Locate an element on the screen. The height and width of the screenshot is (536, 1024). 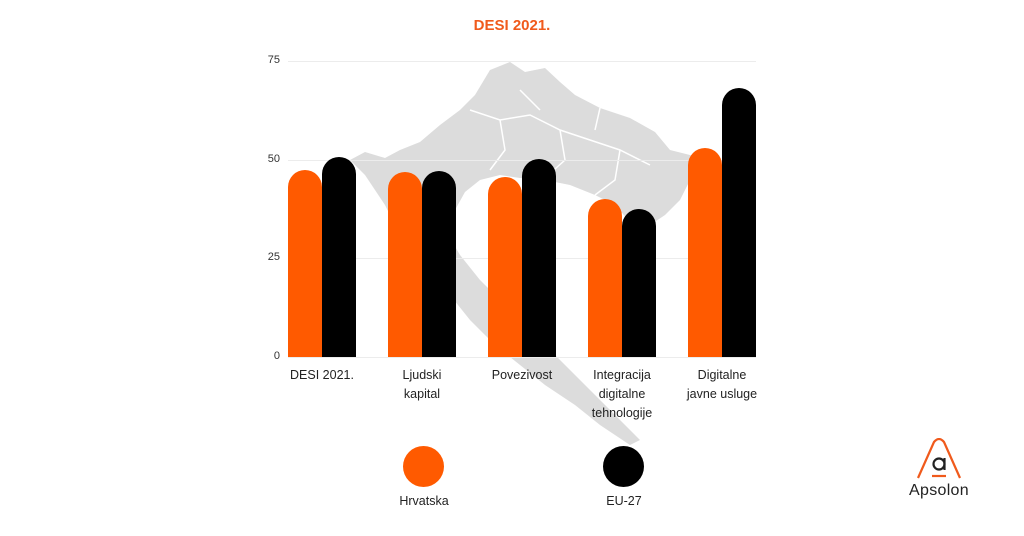
y-axis-tick: 0 is located at coordinates (276, 356).